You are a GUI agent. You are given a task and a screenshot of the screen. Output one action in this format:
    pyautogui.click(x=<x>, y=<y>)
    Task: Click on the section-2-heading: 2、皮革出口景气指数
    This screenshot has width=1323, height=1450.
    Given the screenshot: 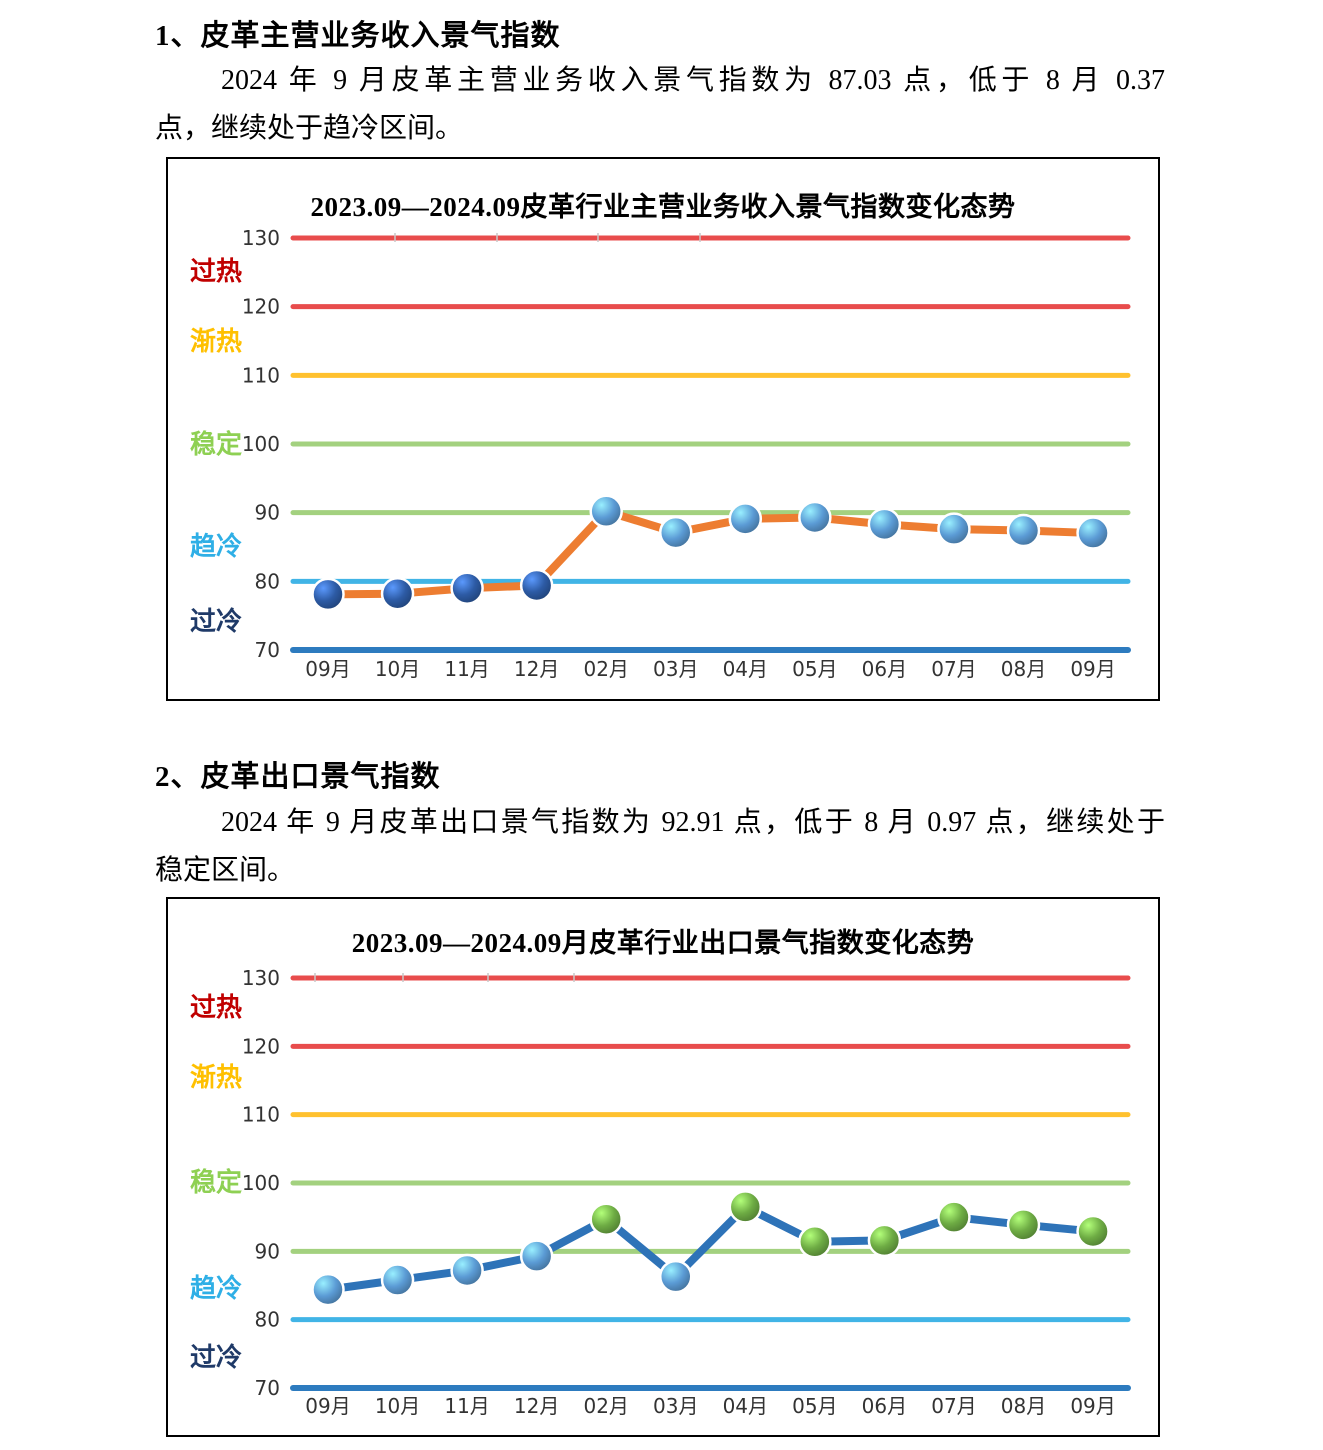 What is the action you would take?
    pyautogui.click(x=298, y=777)
    